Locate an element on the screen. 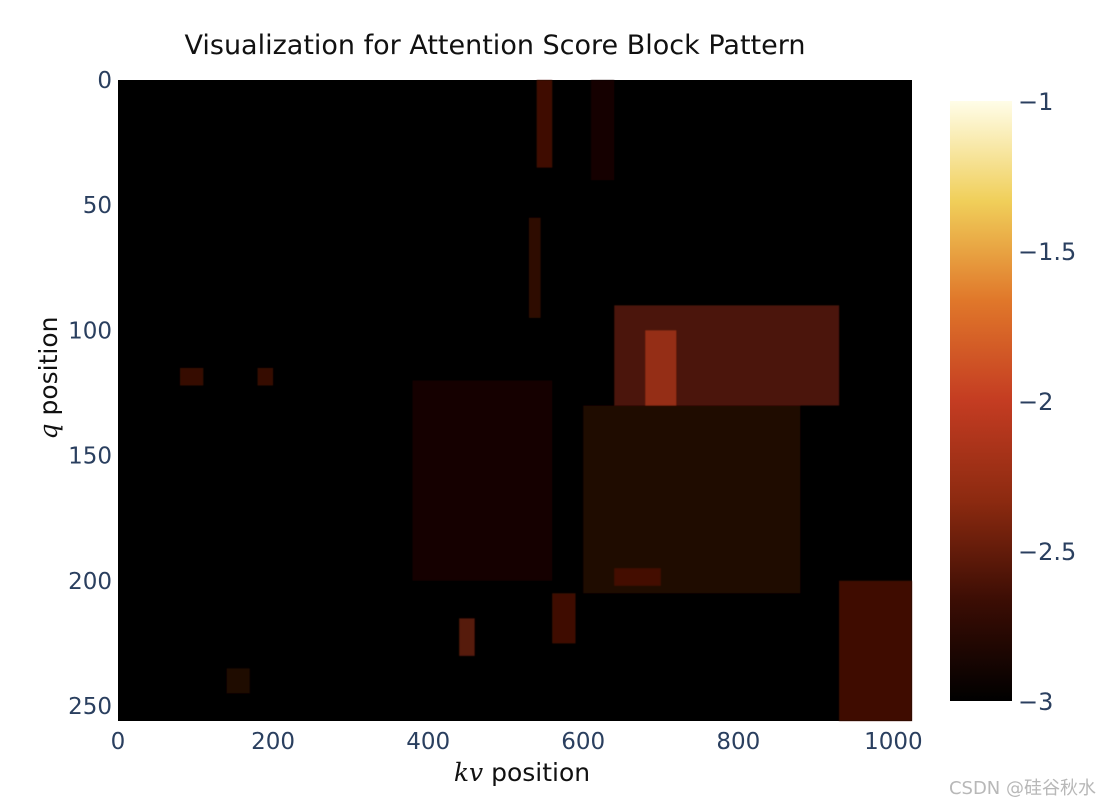  x-tick-label: 1000 is located at coordinates (893, 742).